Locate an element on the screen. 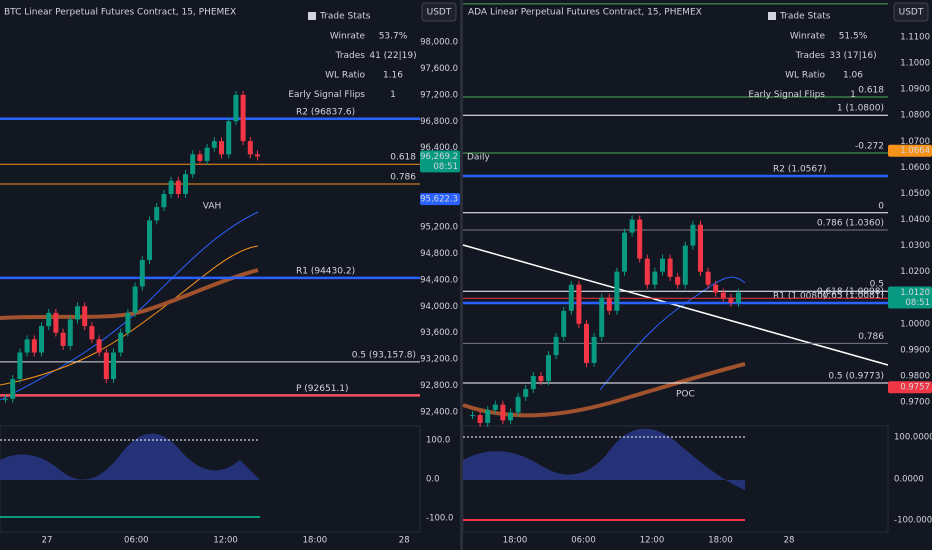 The image size is (932, 550). price-tag-label: 95,622.3 is located at coordinates (439, 200).